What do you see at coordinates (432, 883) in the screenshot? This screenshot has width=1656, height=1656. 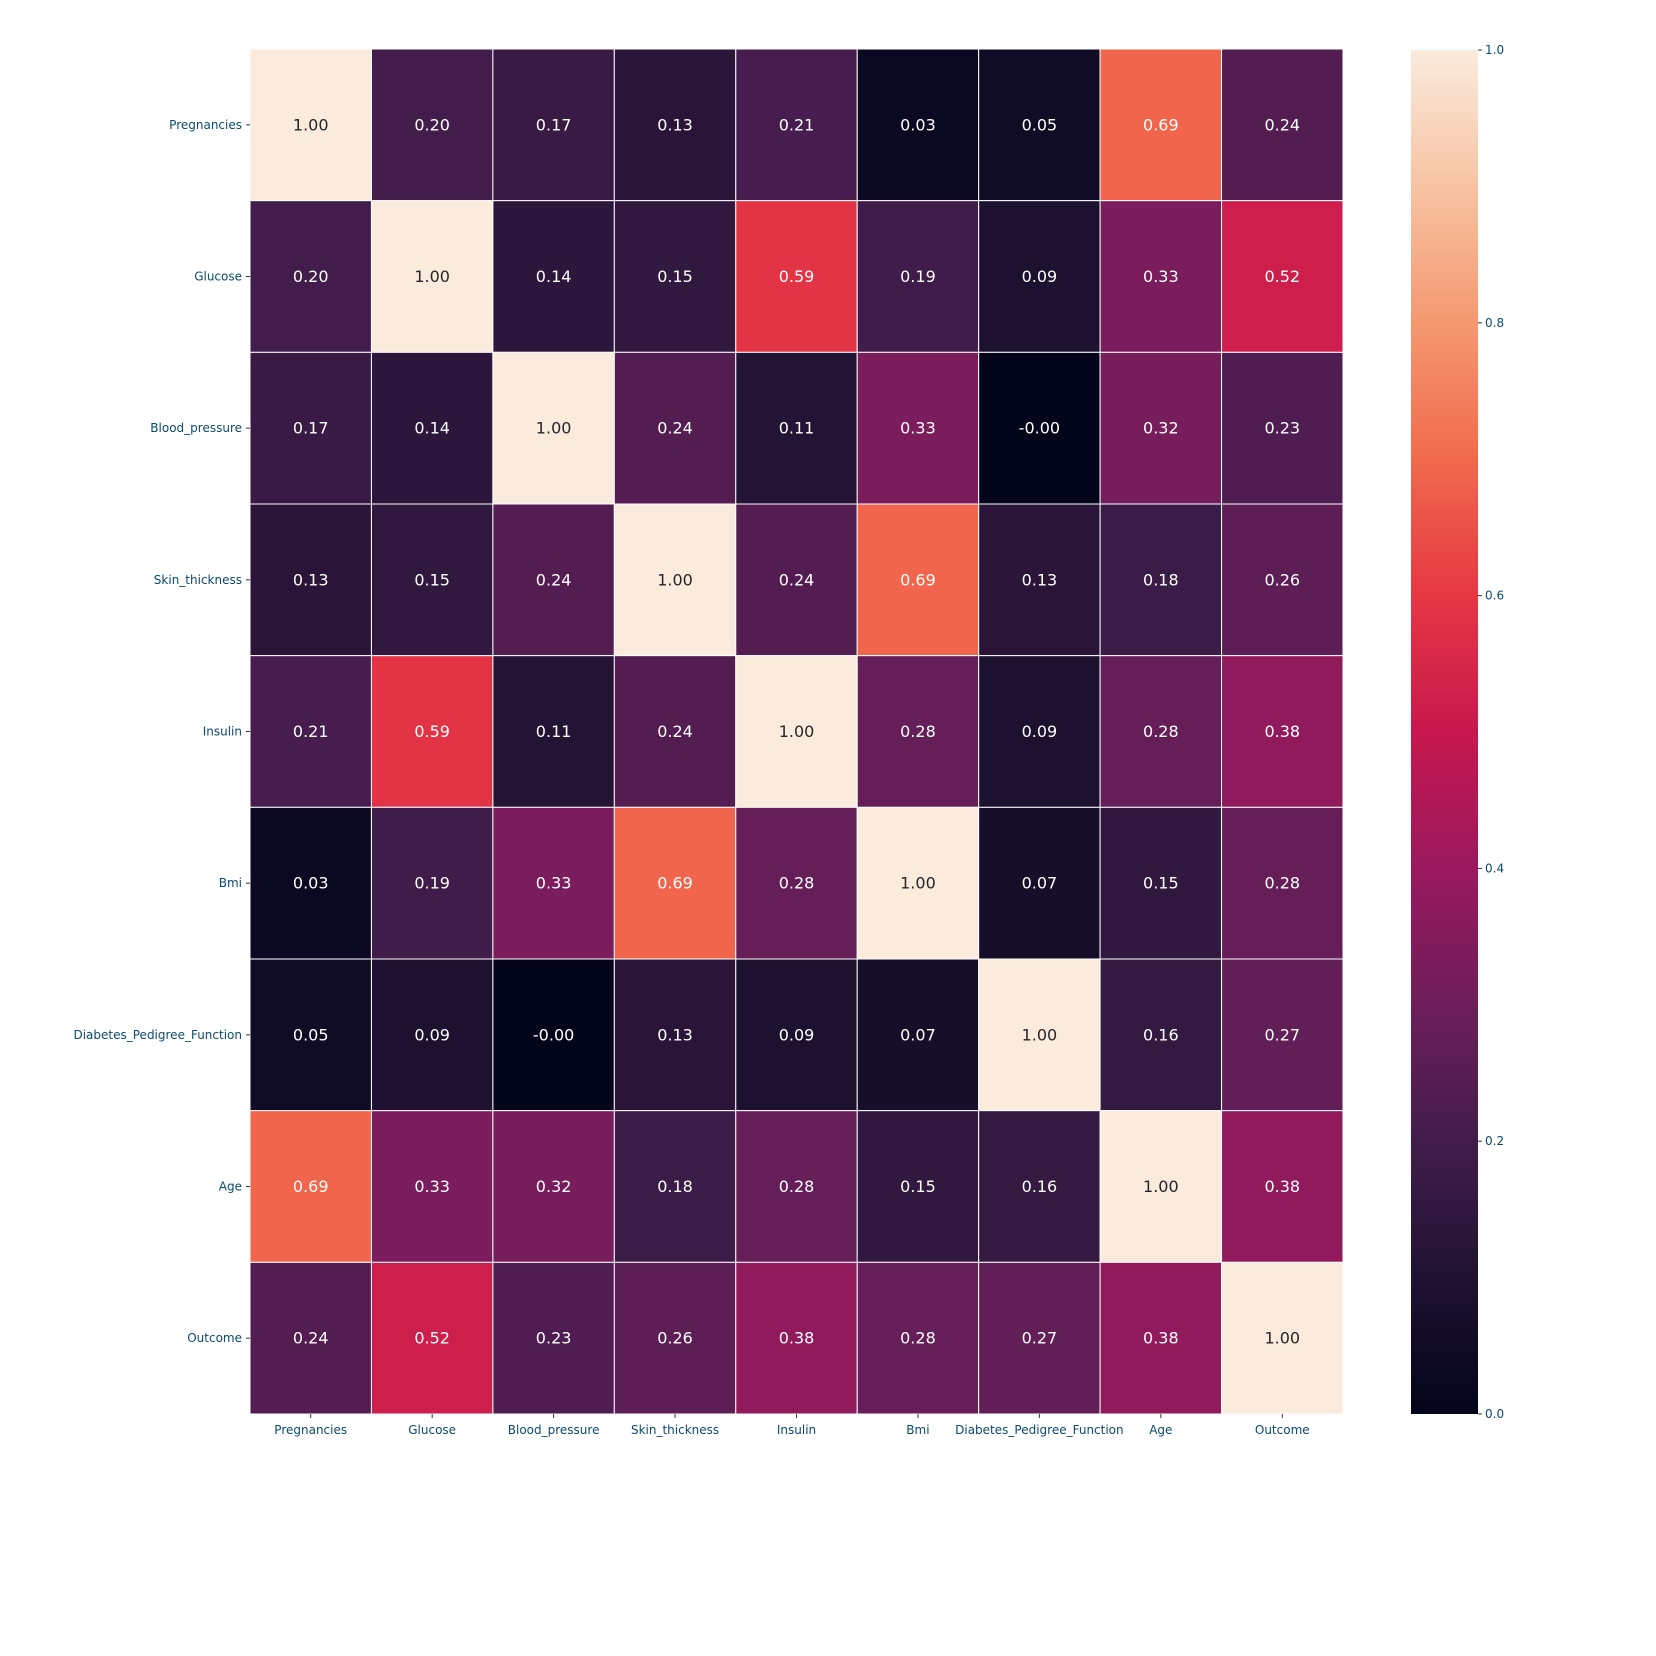 I see `heatmap-cell-Bmi-Glucose` at bounding box center [432, 883].